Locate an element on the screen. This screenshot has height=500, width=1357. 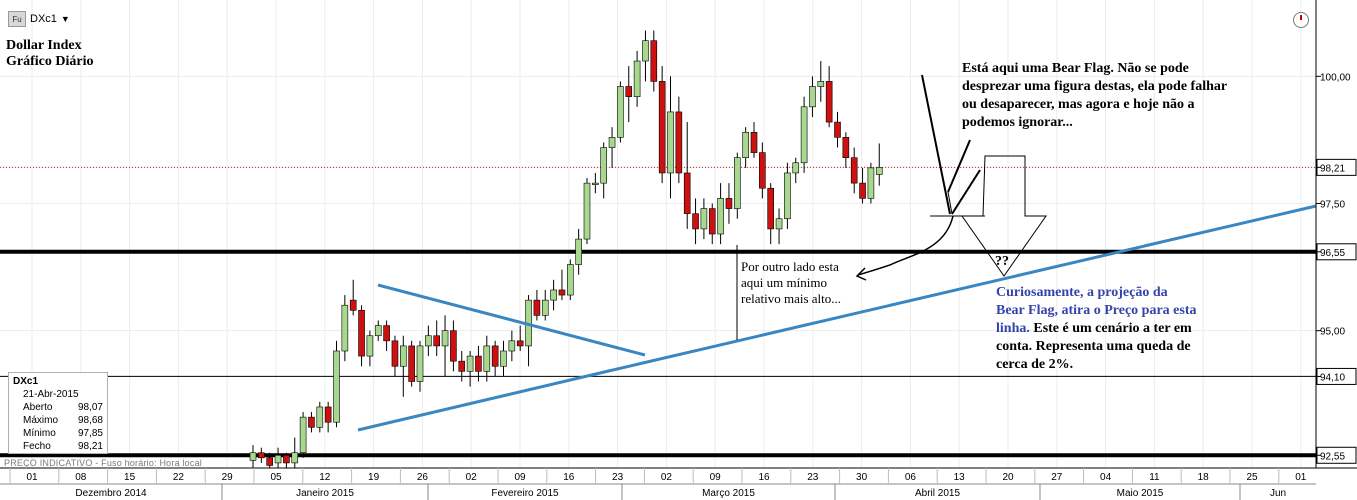
flag-upper-line is located at coordinates (959, 166).